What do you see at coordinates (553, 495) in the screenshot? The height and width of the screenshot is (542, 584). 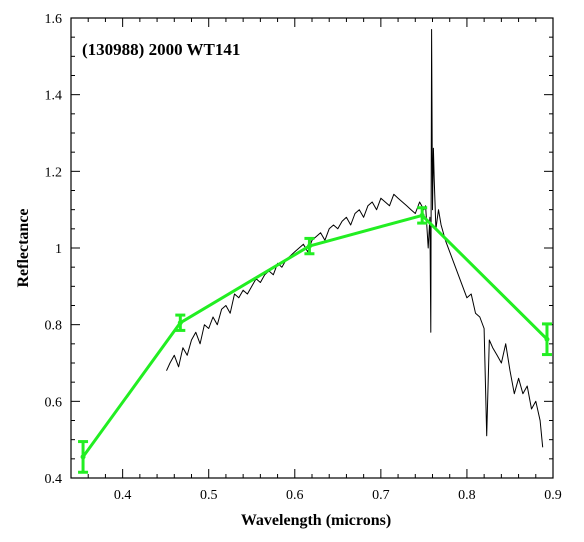 I see `x-tick-label: 0.9` at bounding box center [553, 495].